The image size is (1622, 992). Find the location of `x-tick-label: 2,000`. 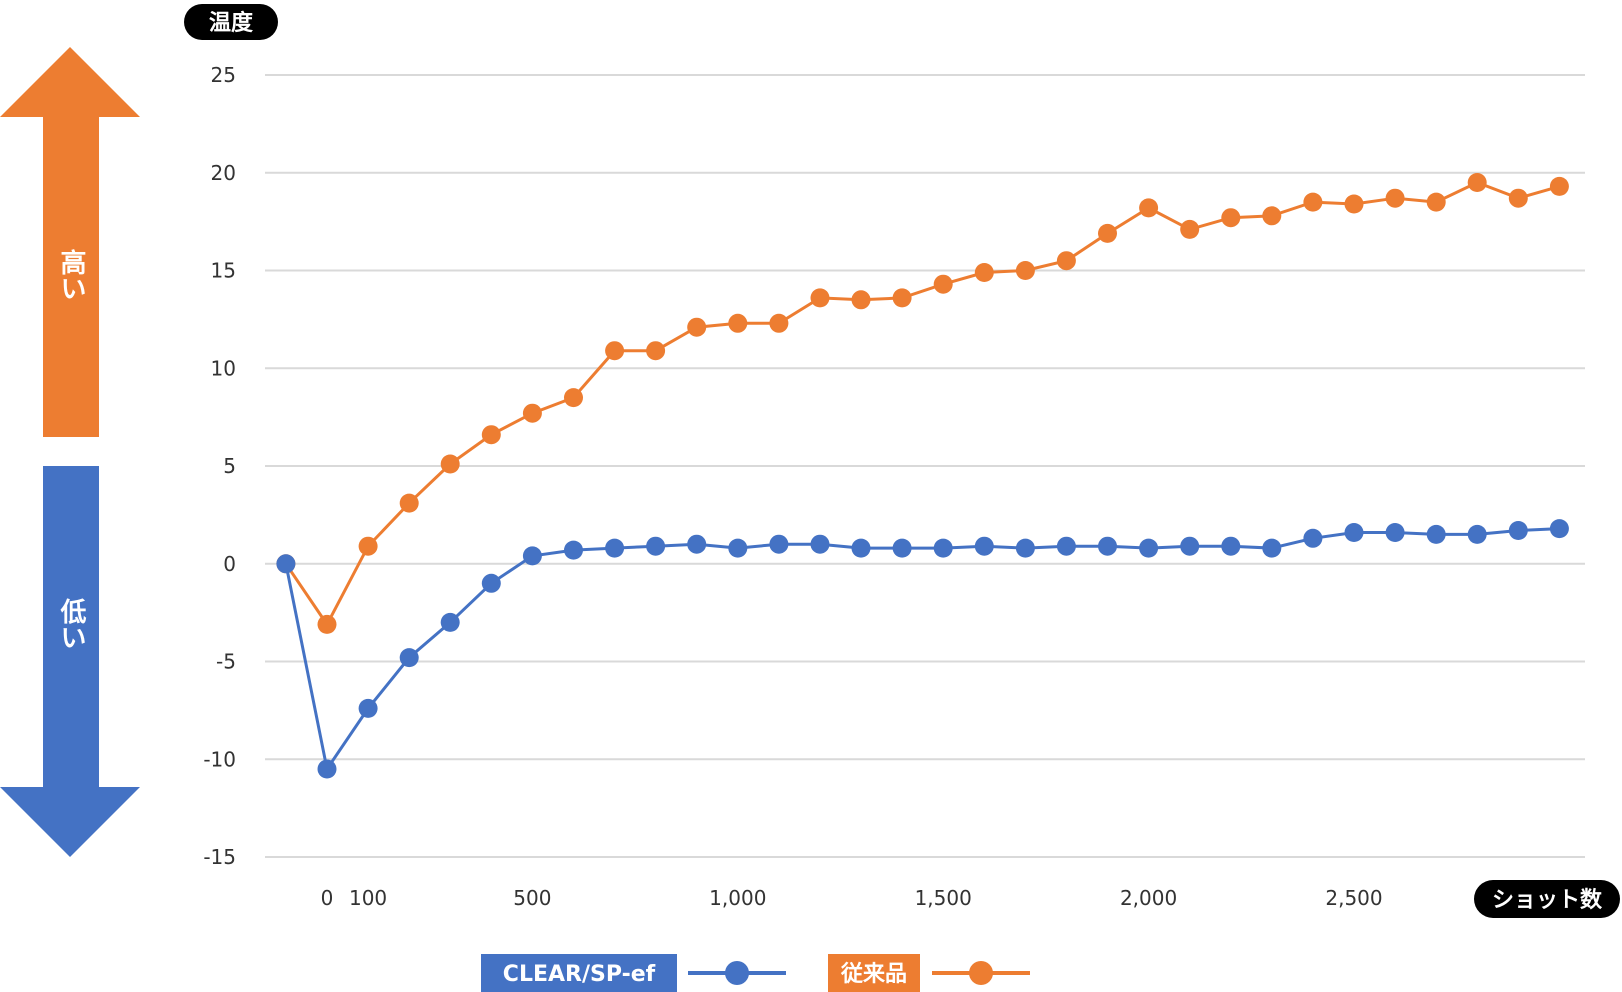

x-tick-label: 2,000 is located at coordinates (1148, 898).